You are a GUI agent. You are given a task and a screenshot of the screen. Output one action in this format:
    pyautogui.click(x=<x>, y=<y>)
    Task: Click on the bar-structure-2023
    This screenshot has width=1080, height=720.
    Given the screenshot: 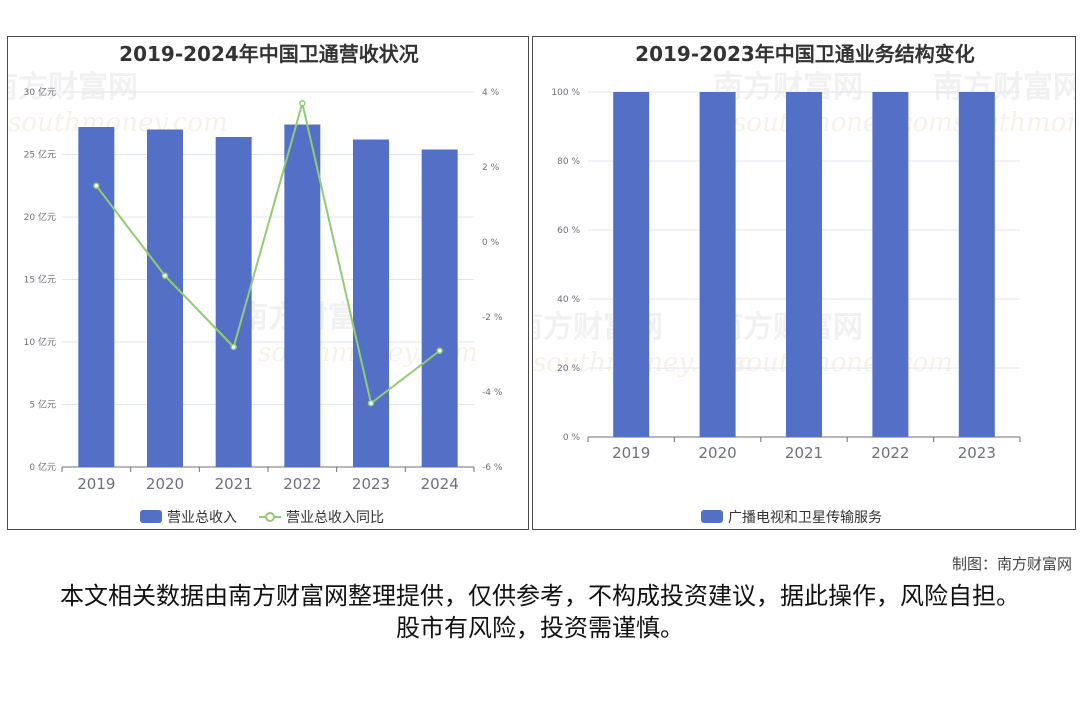 What is the action you would take?
    pyautogui.click(x=976, y=264)
    